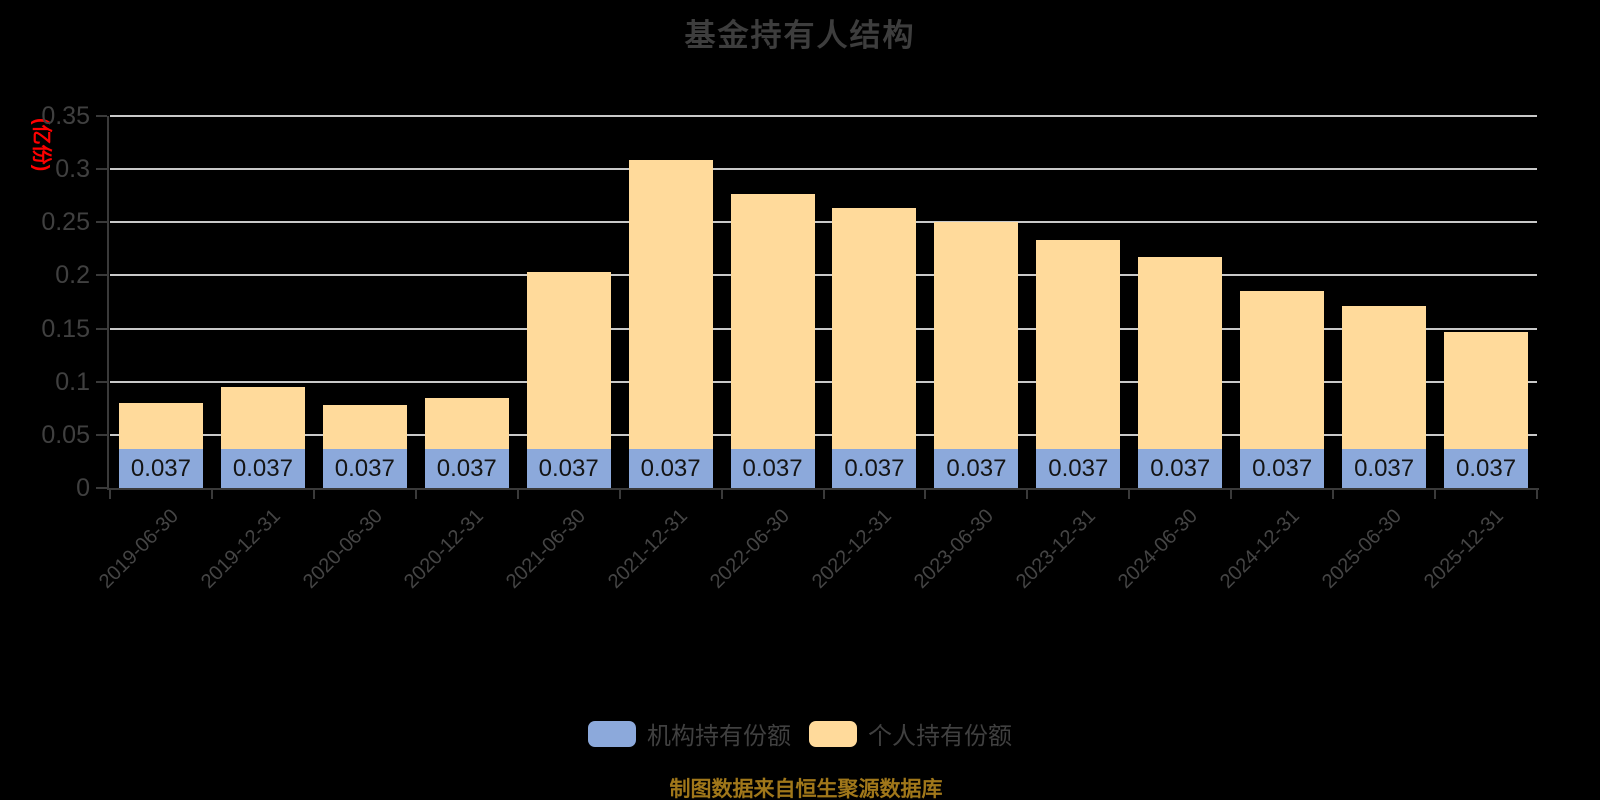  I want to click on x-axis-label: 2021-12-31, so click(648, 549).